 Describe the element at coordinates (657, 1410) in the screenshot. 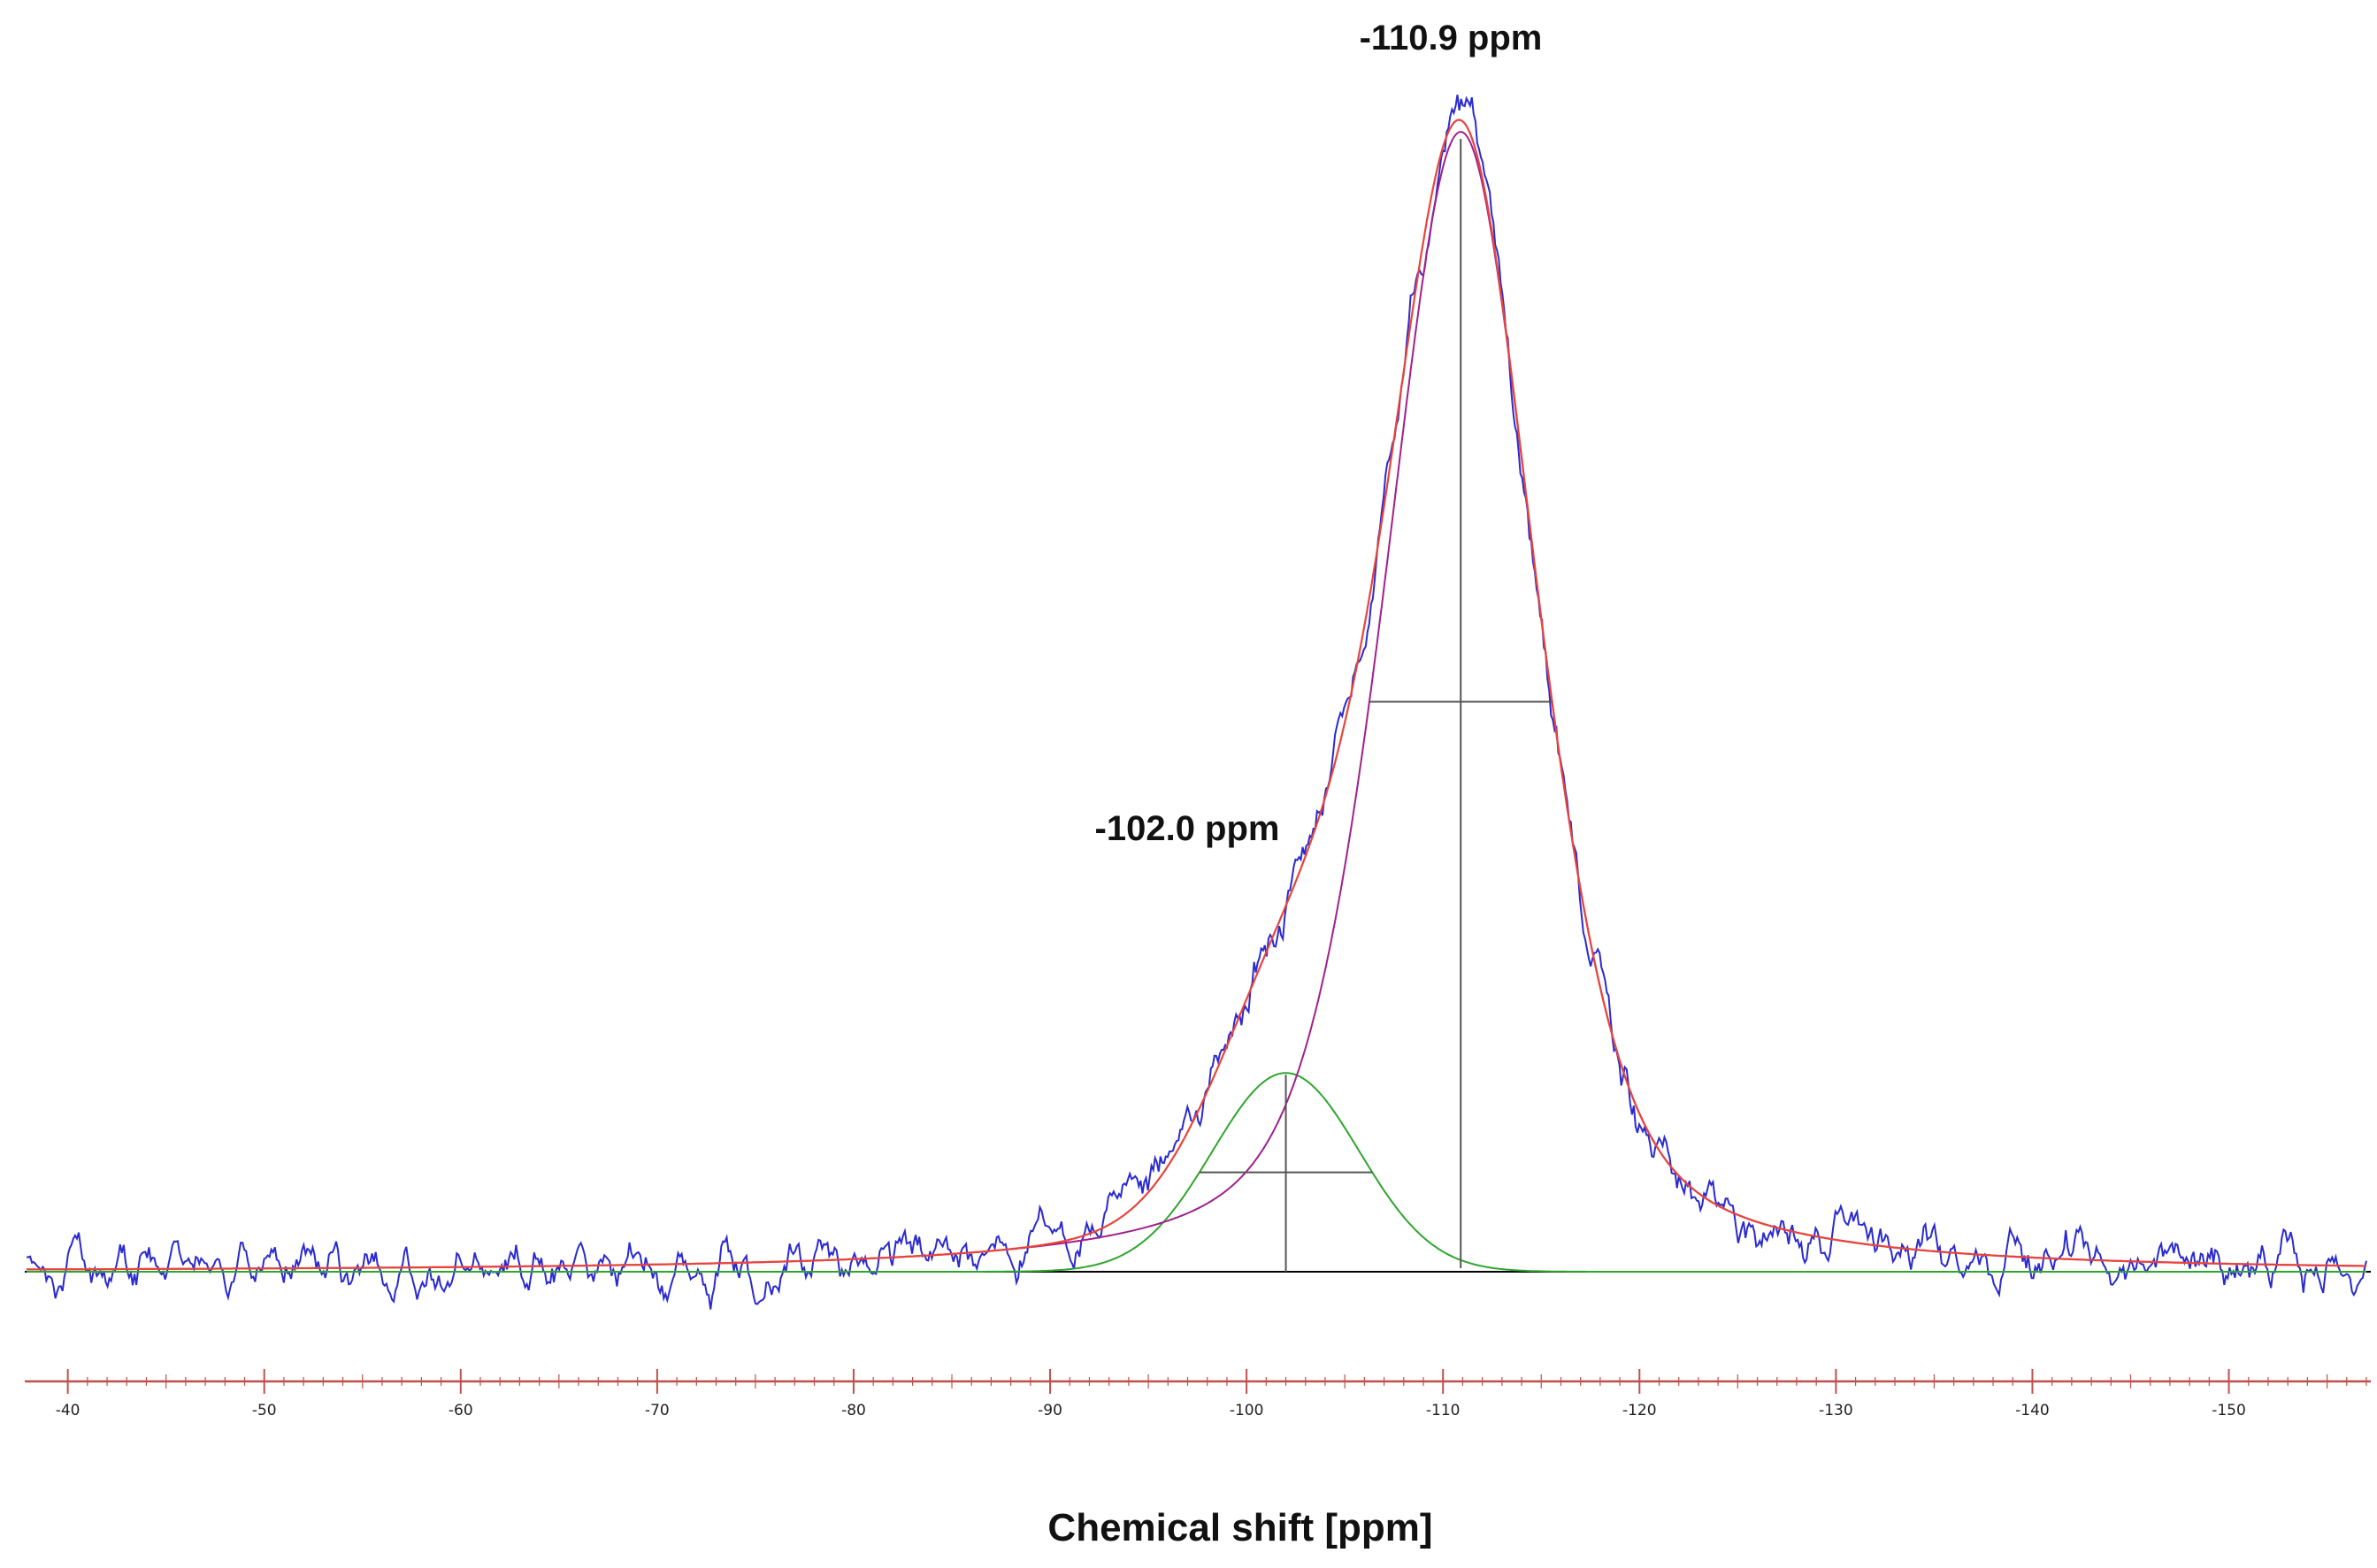

I see `x-tick-label: -70` at that location.